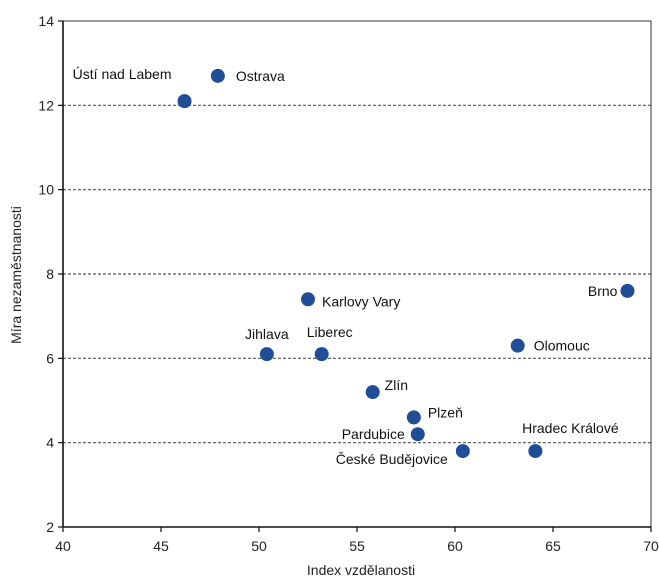 This screenshot has height=580, width=659. Describe the element at coordinates (267, 334) in the screenshot. I see `point-label: Jihlava` at that location.